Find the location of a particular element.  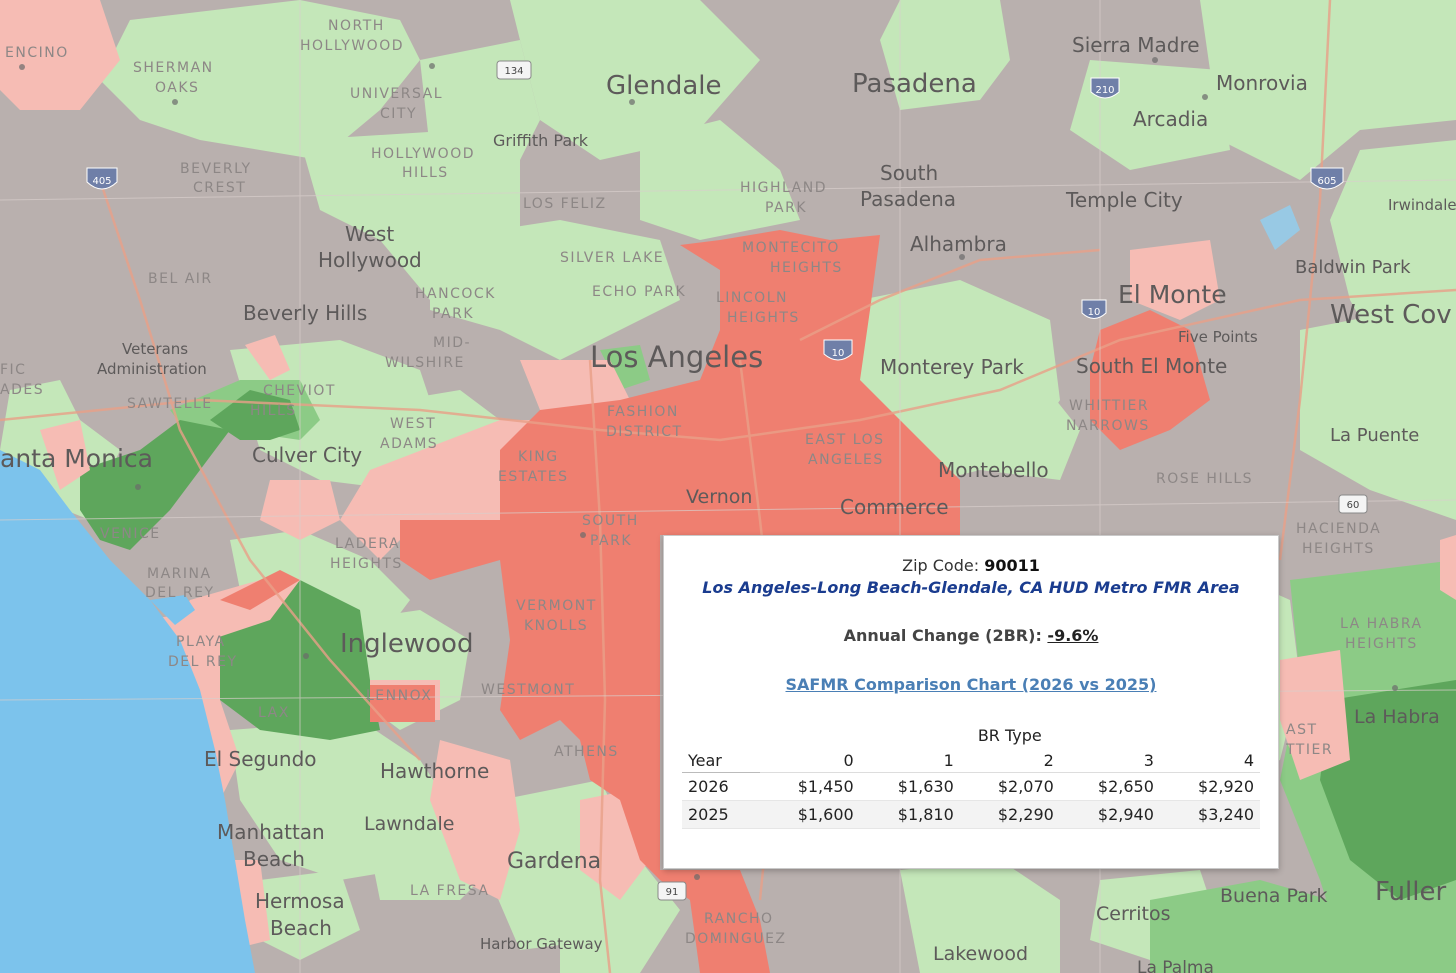

label-los-angeles: Los Angeles is located at coordinates (676, 357).